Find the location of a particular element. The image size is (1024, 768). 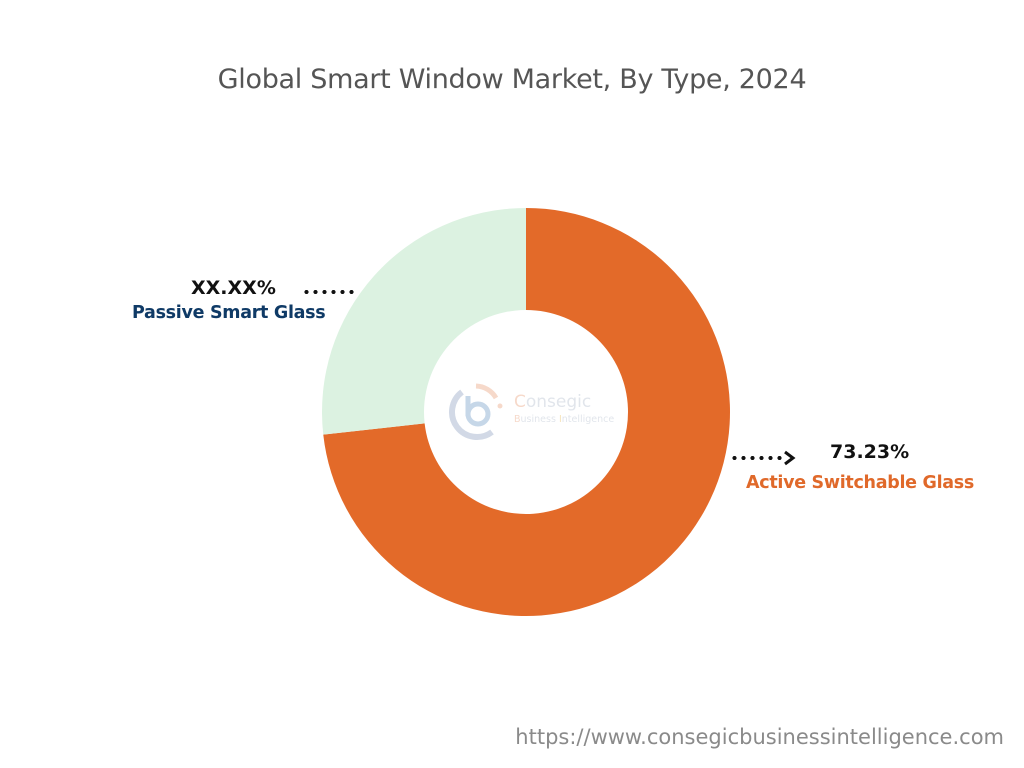

arrow-head-icon is located at coordinates (790, 458).